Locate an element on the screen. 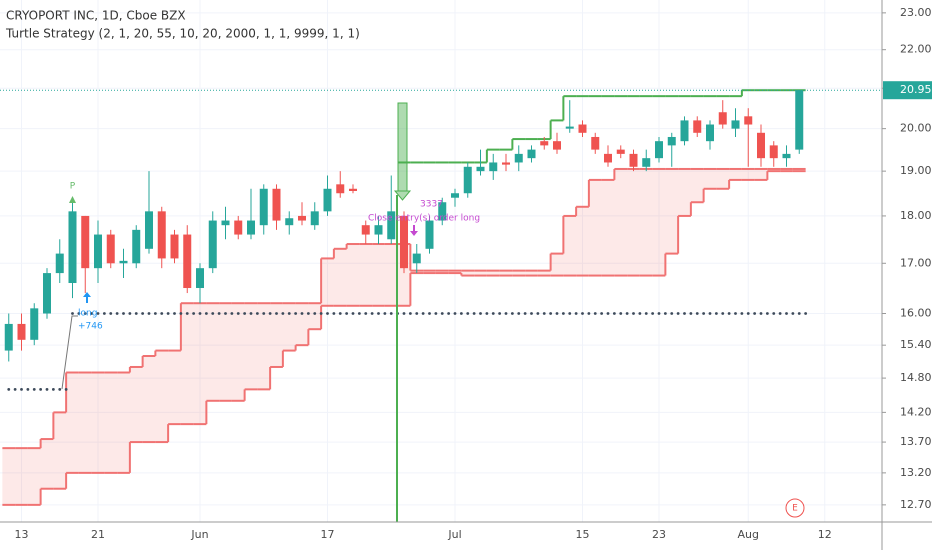 This screenshot has width=932, height=550. y-tick-label: 15.40 is located at coordinates (916, 344).